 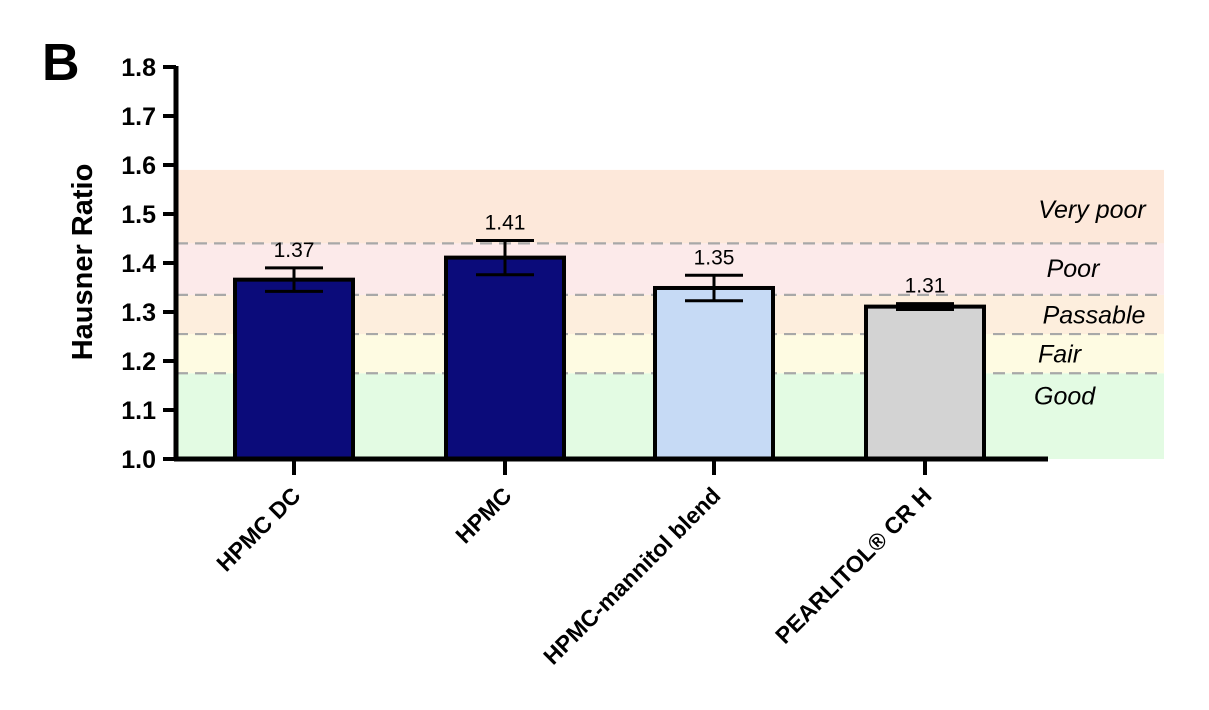 I want to click on error-bars, so click(x=609, y=275).